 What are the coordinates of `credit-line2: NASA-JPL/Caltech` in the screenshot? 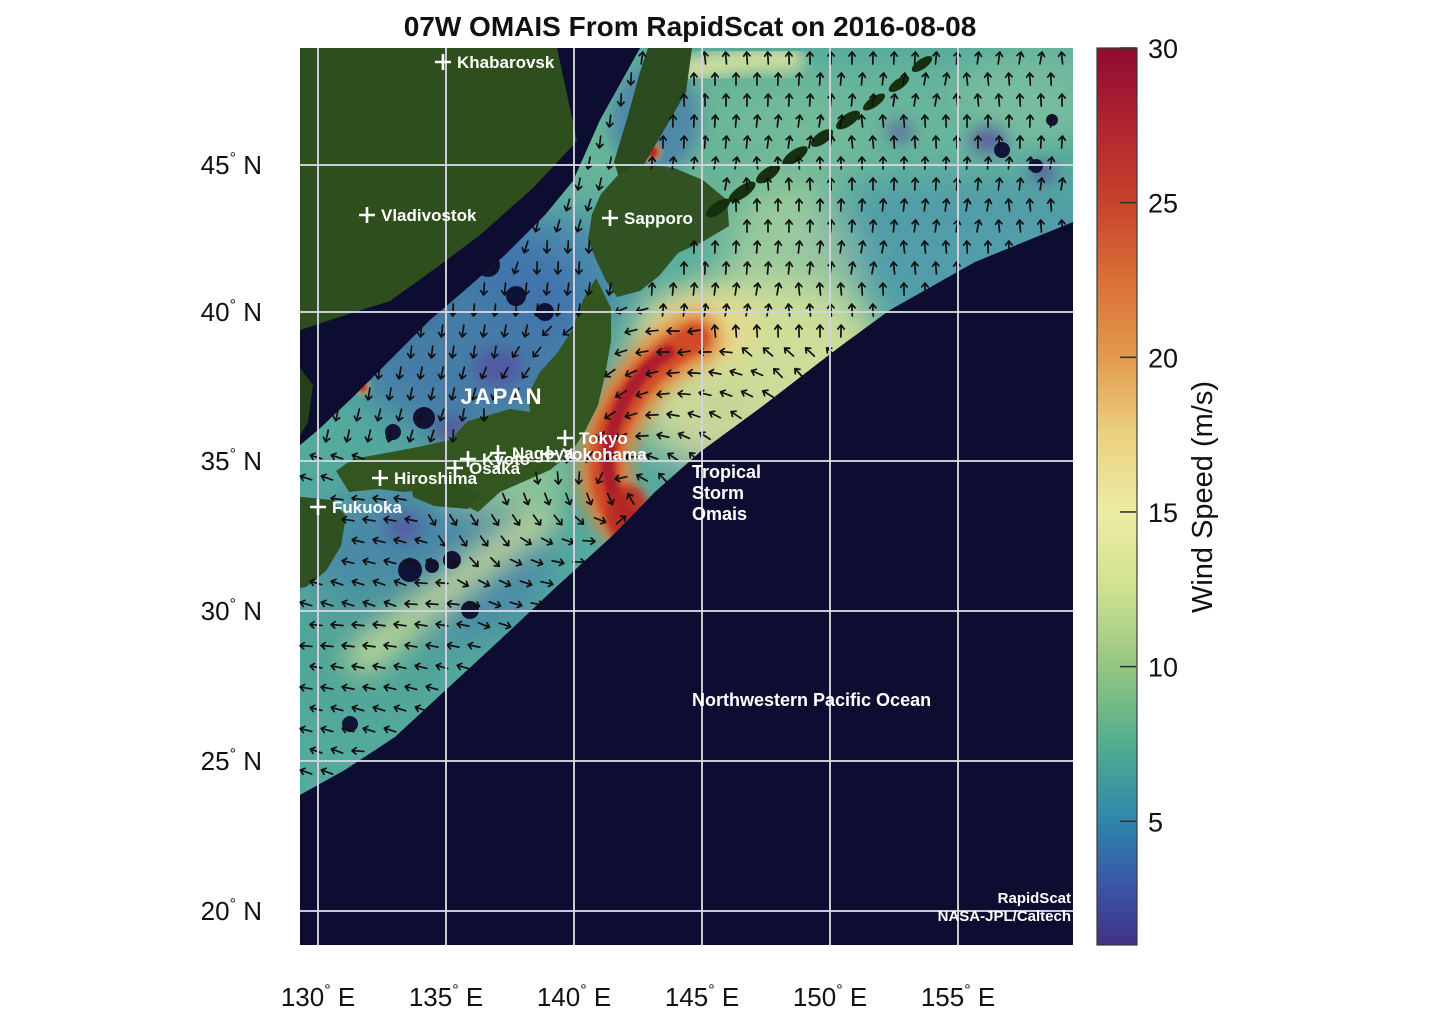 It's located at (1004, 916).